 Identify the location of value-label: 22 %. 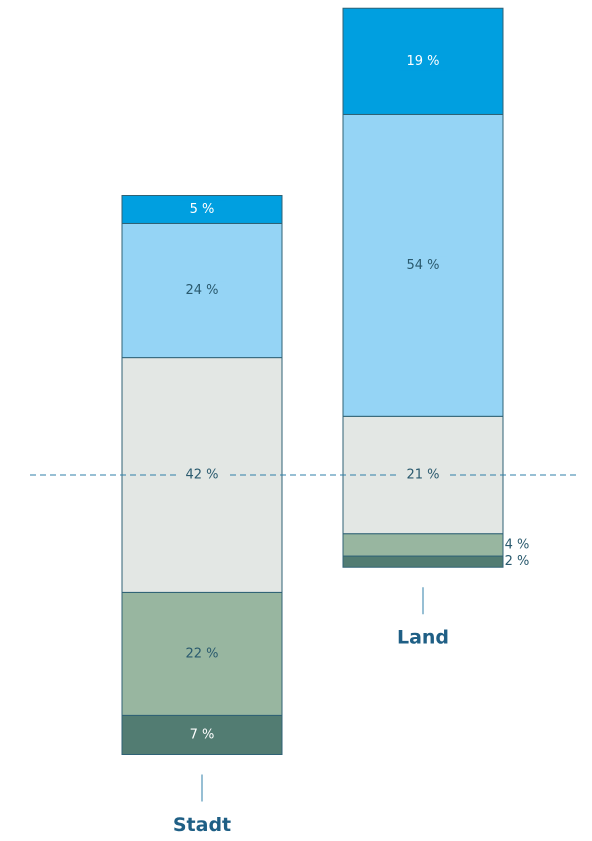
(201, 653).